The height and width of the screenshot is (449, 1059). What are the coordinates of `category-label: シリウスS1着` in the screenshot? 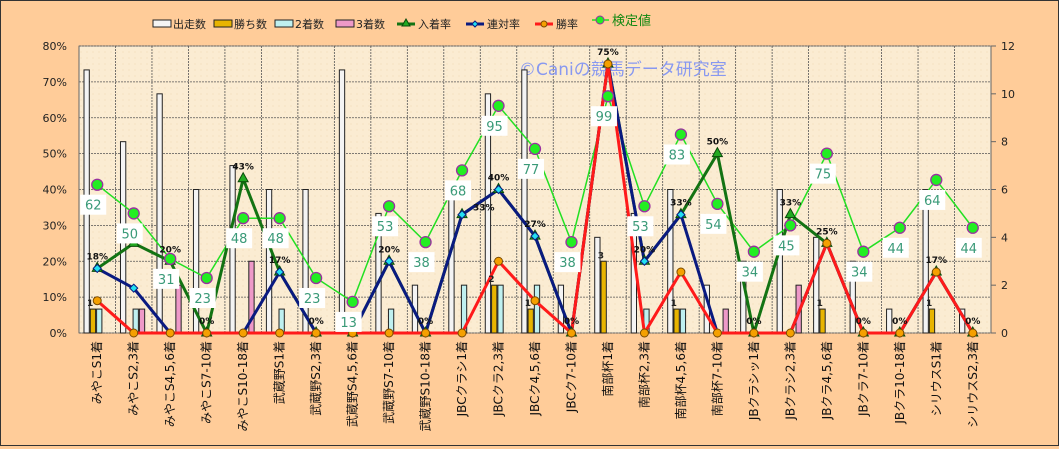 It's located at (935, 378).